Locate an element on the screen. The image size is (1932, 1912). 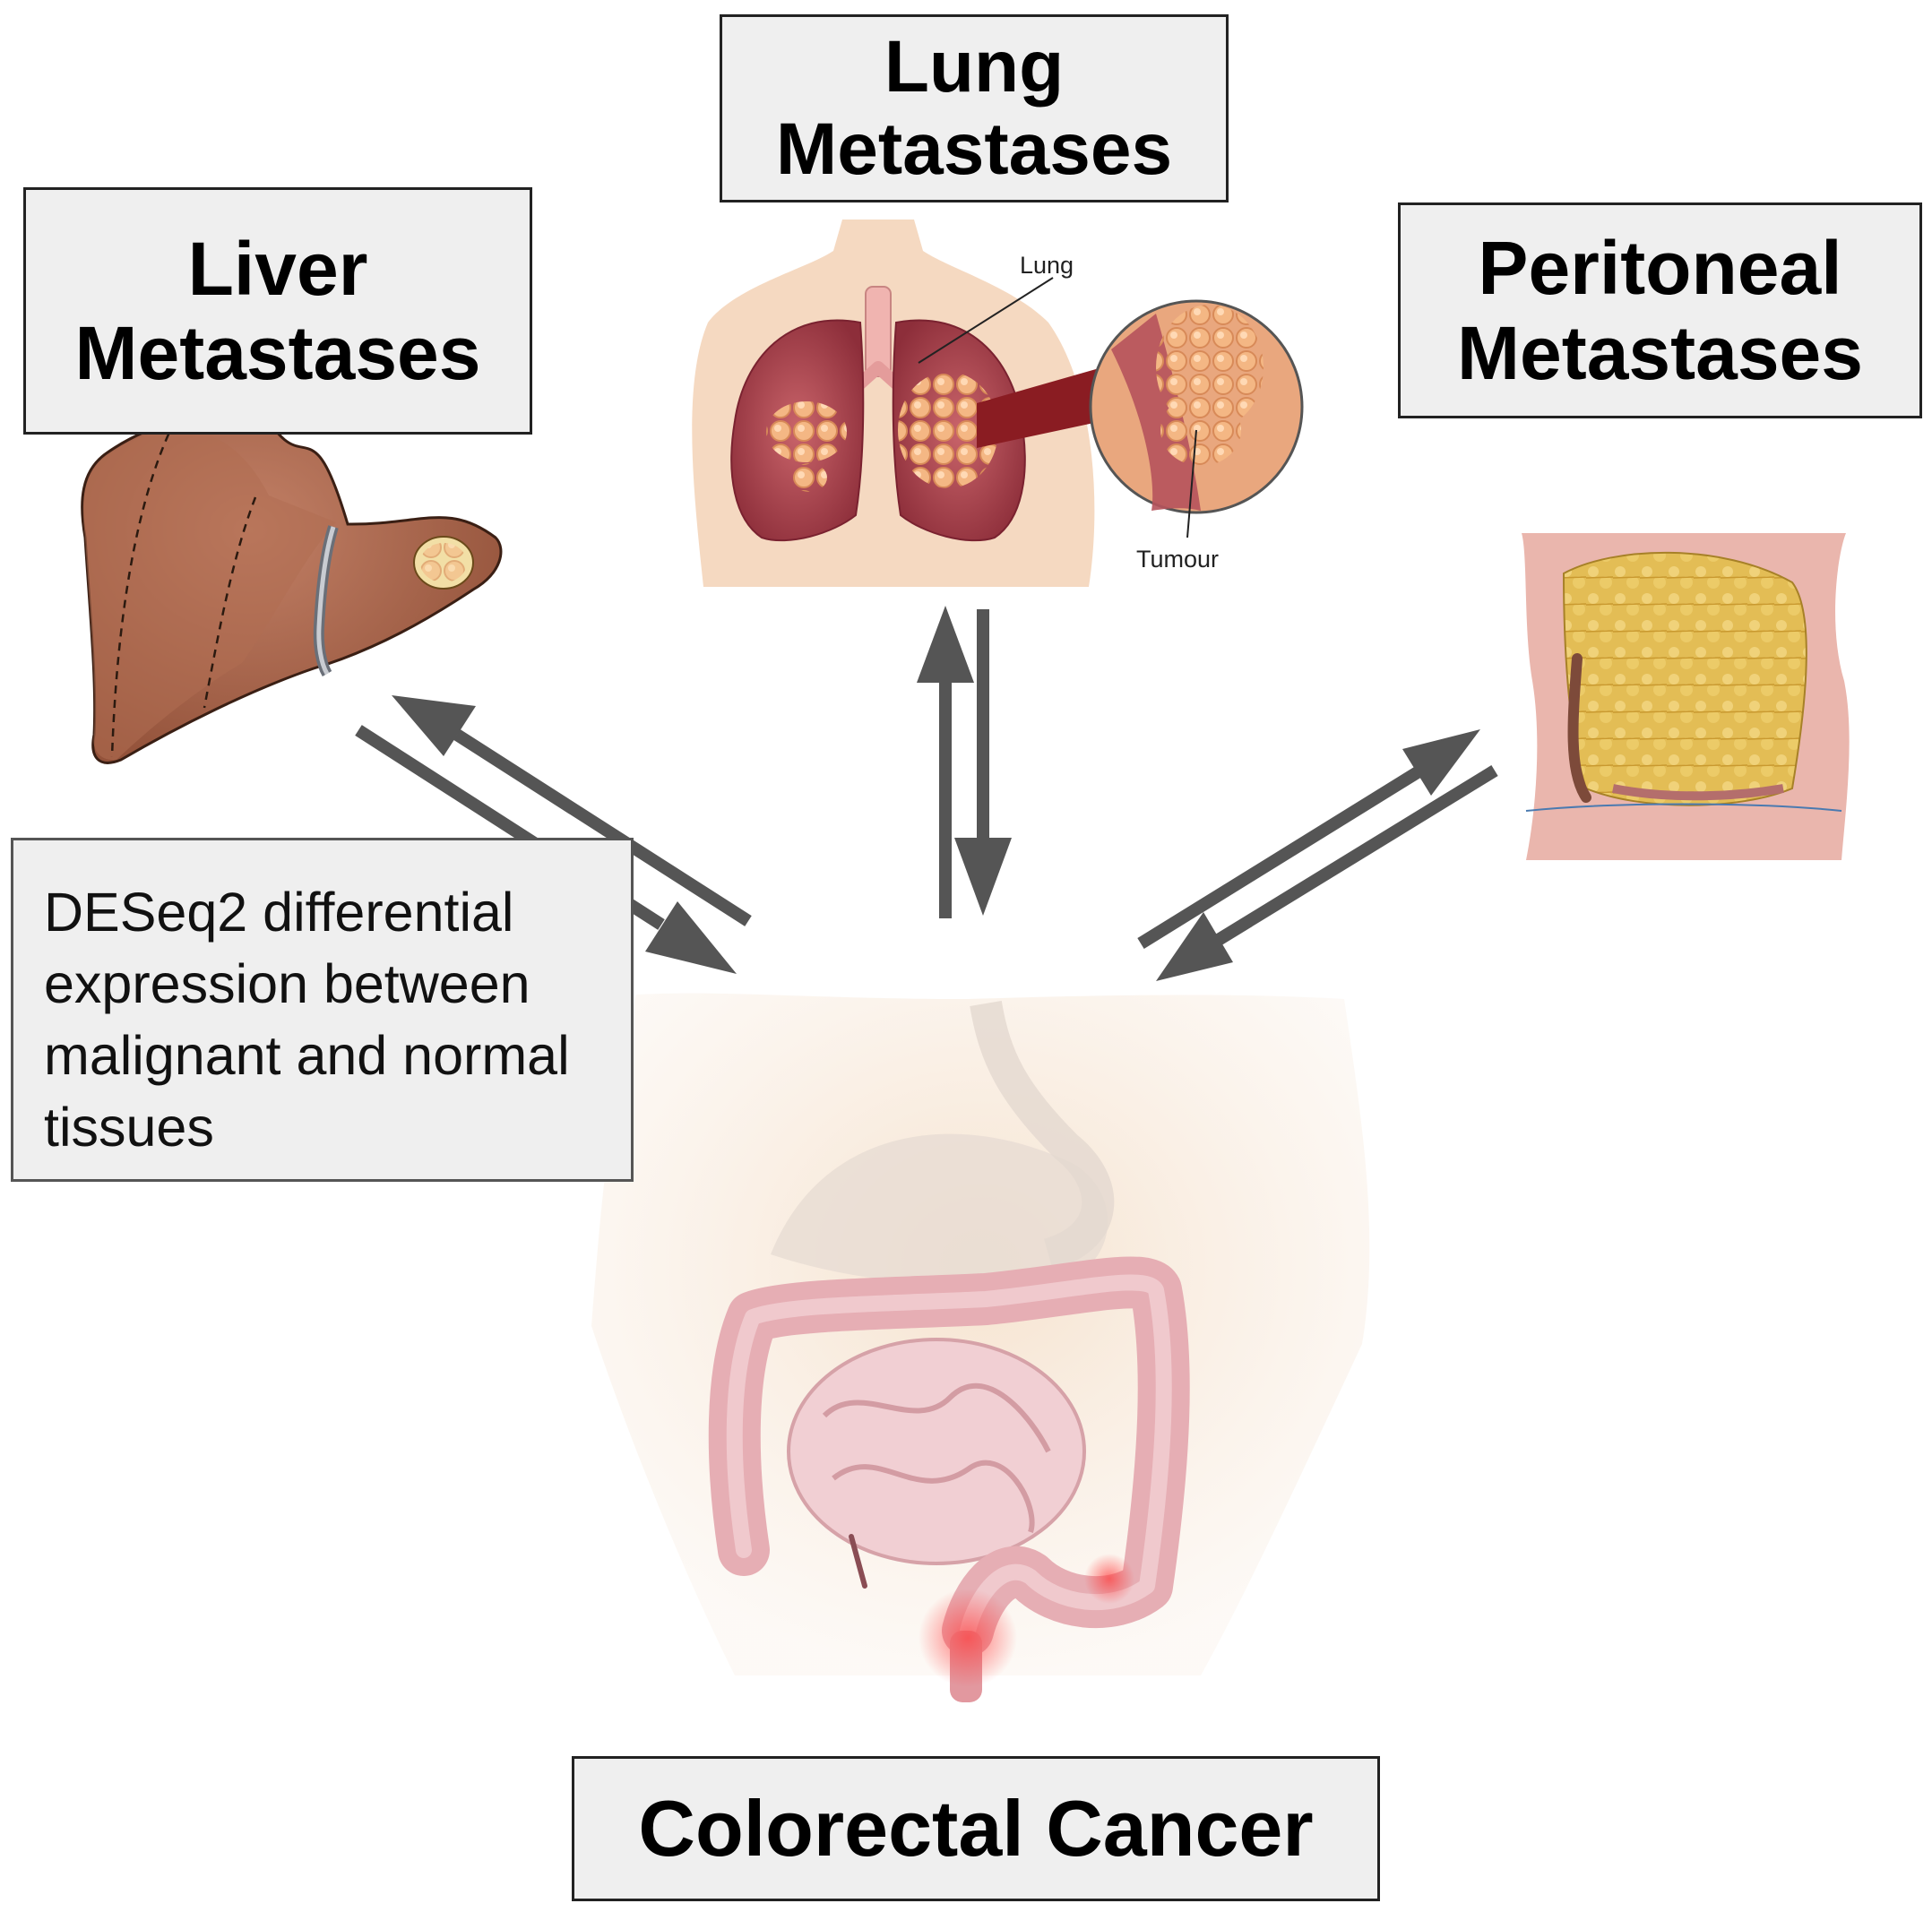
liver-label-line-2: Metastases is located at coordinates (278, 353).